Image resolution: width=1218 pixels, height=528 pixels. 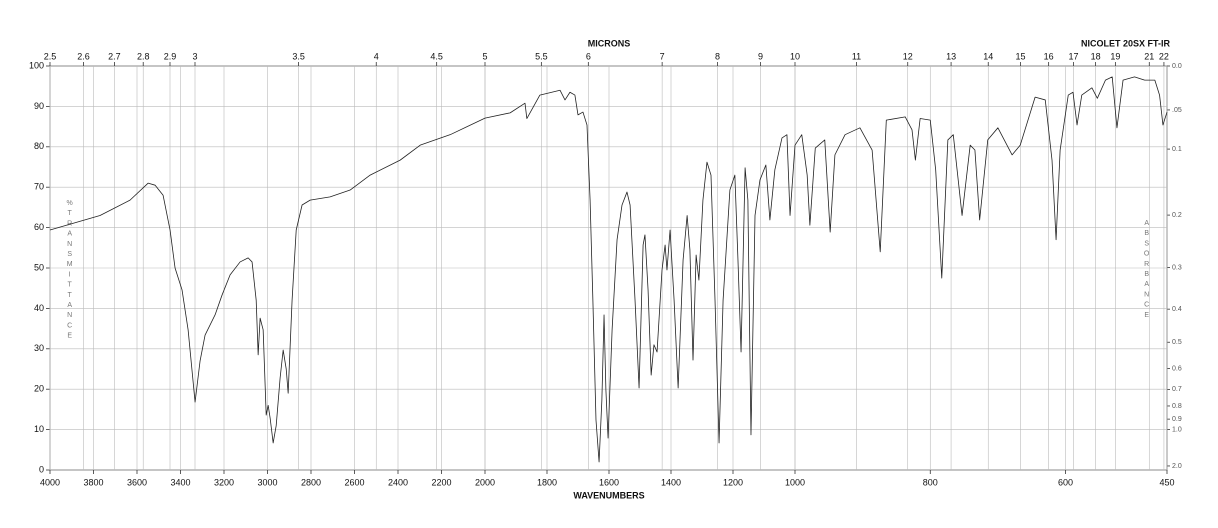 I want to click on x-tick-label: 1200, so click(x=733, y=482).